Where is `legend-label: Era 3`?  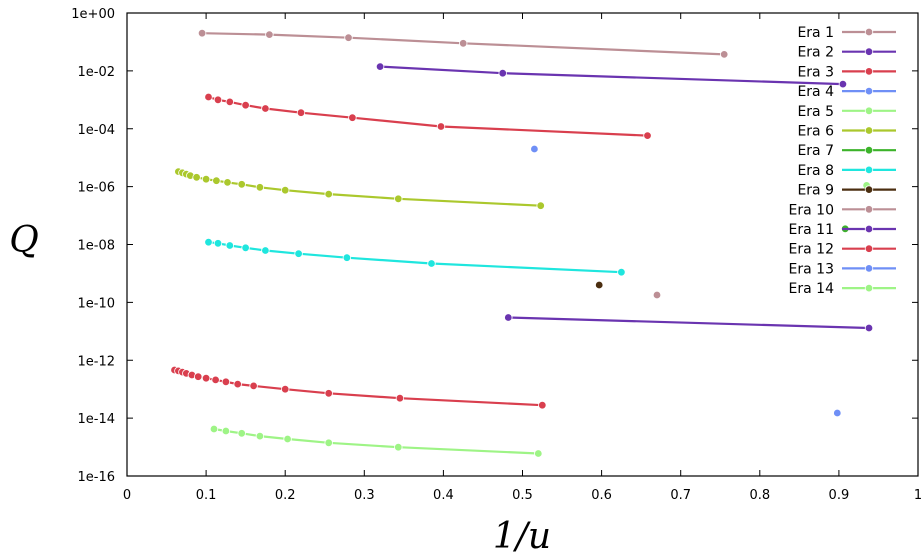
legend-label: Era 3 is located at coordinates (815, 72).